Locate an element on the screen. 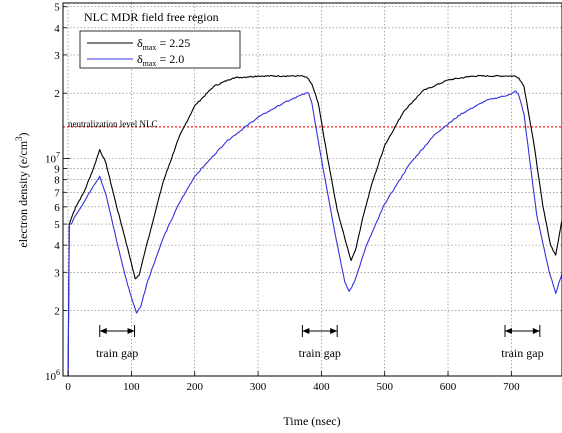 The width and height of the screenshot is (562, 433). x-tick-label: 200 is located at coordinates (194, 387).